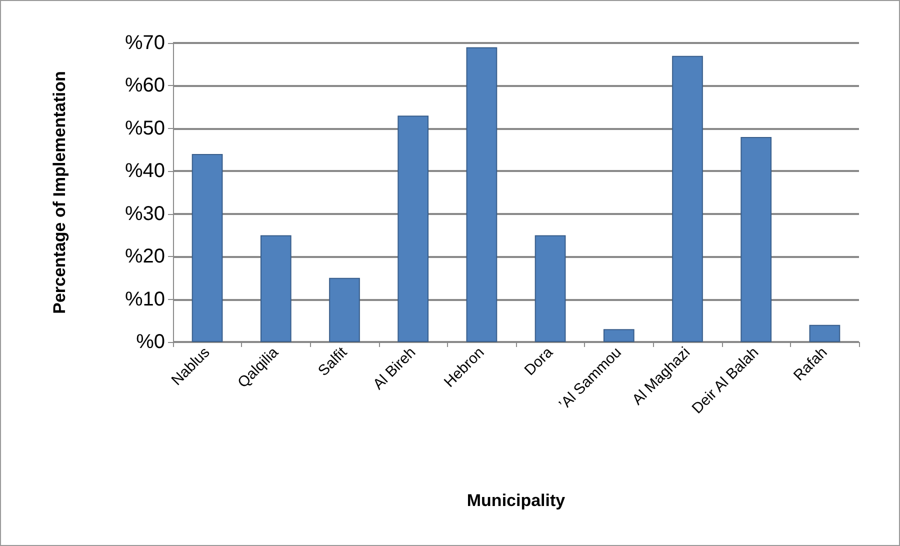 This screenshot has width=900, height=546. What do you see at coordinates (516, 500) in the screenshot?
I see `x-axis-title: Municipality` at bounding box center [516, 500].